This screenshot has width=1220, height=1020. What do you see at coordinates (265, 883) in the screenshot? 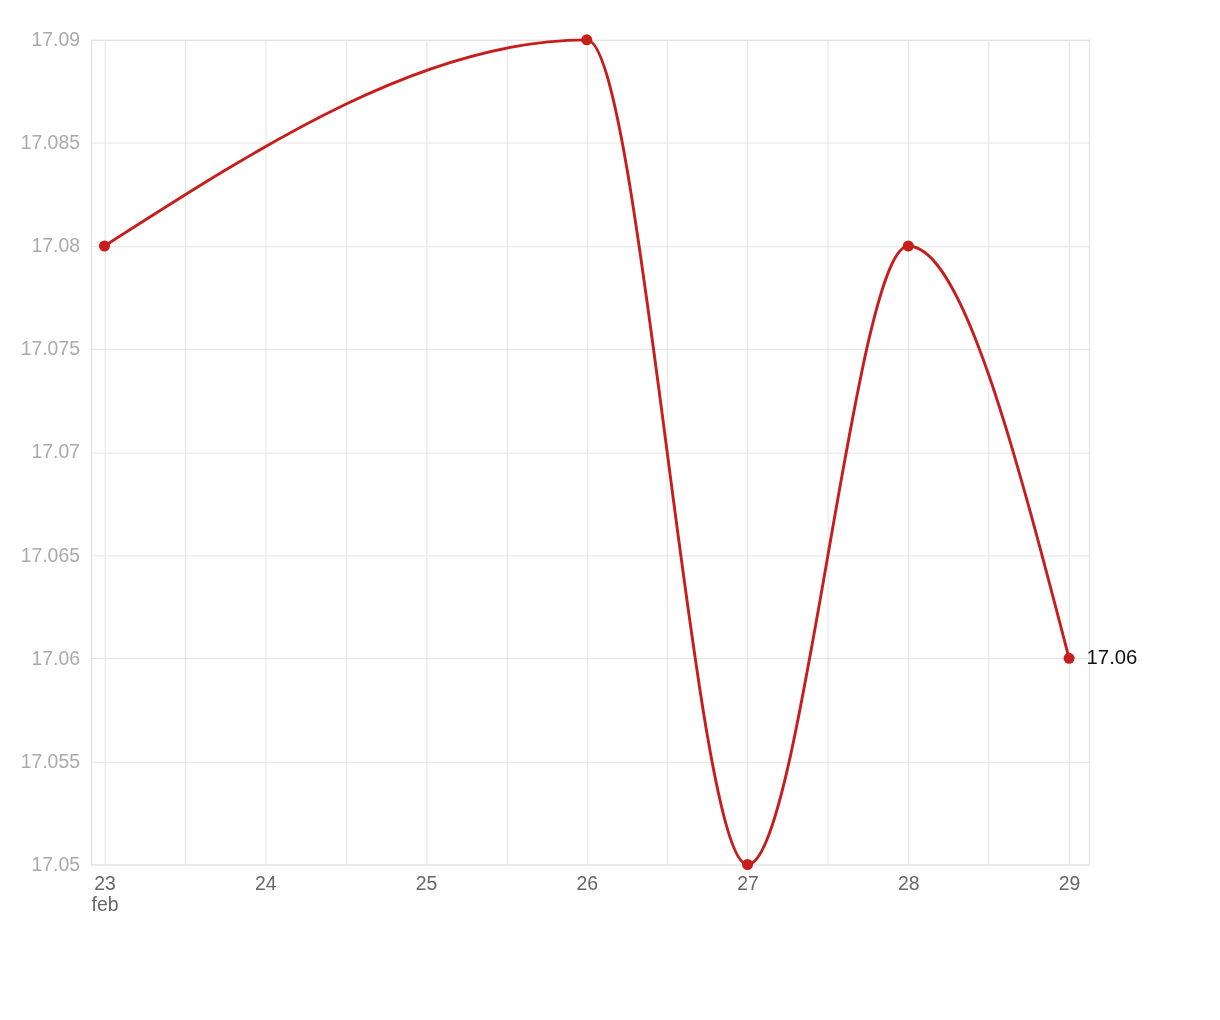
I see `x-tick-label: 24` at bounding box center [265, 883].